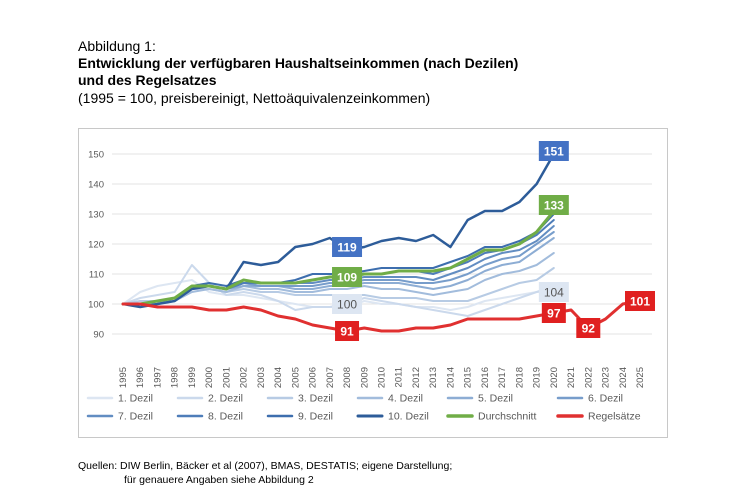  Describe the element at coordinates (135, 399) in the screenshot. I see `legend-entry: 1. Dezil` at that location.